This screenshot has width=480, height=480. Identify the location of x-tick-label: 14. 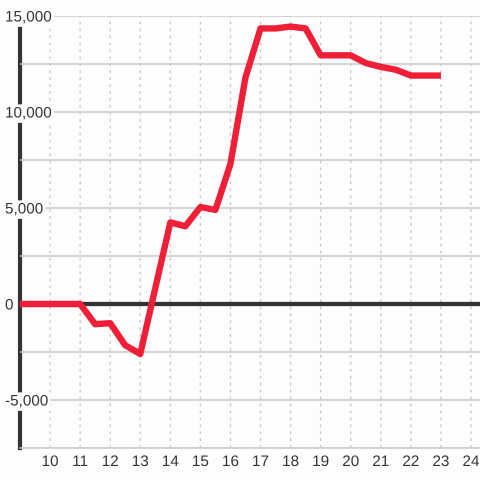
(170, 461).